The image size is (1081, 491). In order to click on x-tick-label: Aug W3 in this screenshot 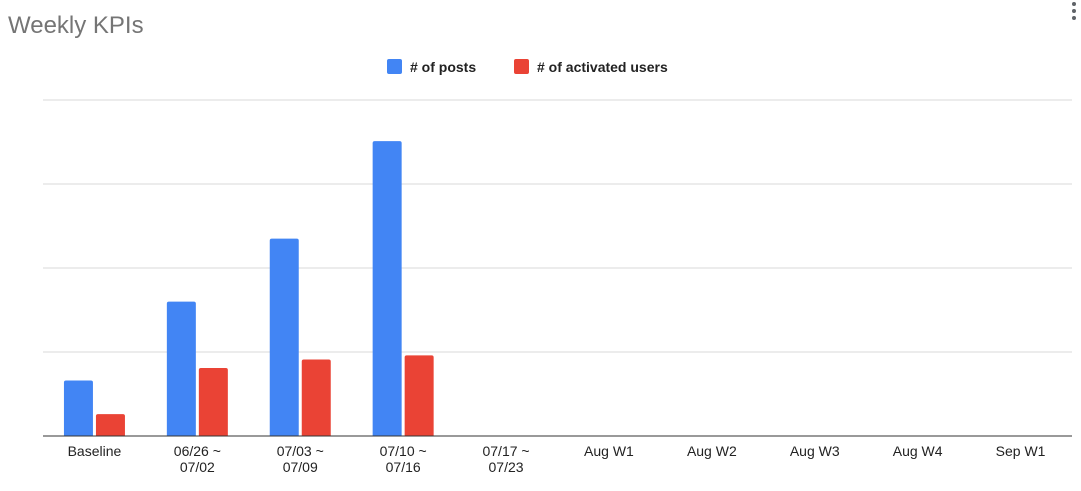, I will do `click(815, 451)`.